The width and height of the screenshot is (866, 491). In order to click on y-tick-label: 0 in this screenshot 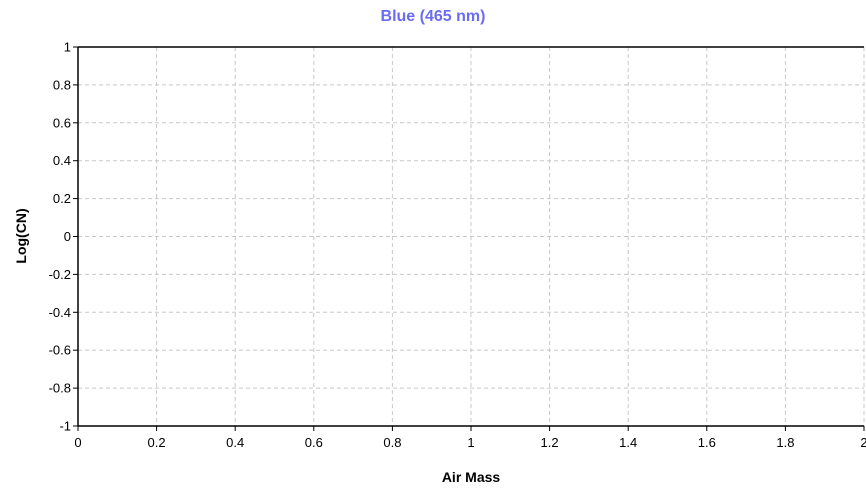, I will do `click(67, 236)`.